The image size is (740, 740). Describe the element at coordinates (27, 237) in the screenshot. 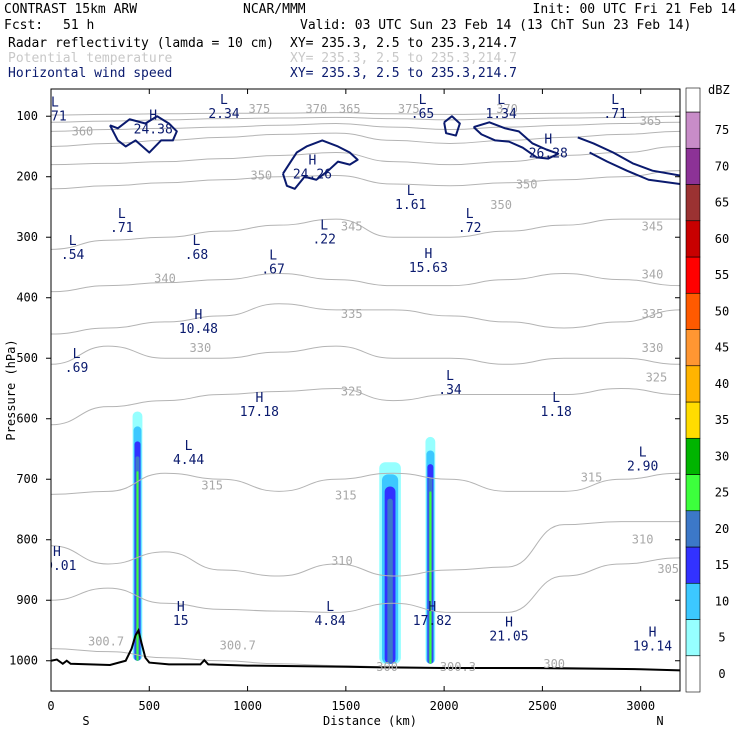

I see `y-tick-label-300: 300` at that location.